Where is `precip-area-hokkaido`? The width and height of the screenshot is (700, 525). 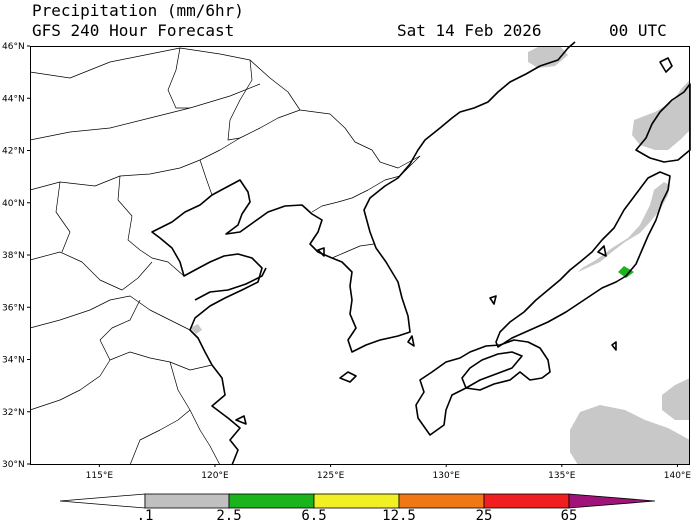
precip-area-hokkaido is located at coordinates (661, 115).